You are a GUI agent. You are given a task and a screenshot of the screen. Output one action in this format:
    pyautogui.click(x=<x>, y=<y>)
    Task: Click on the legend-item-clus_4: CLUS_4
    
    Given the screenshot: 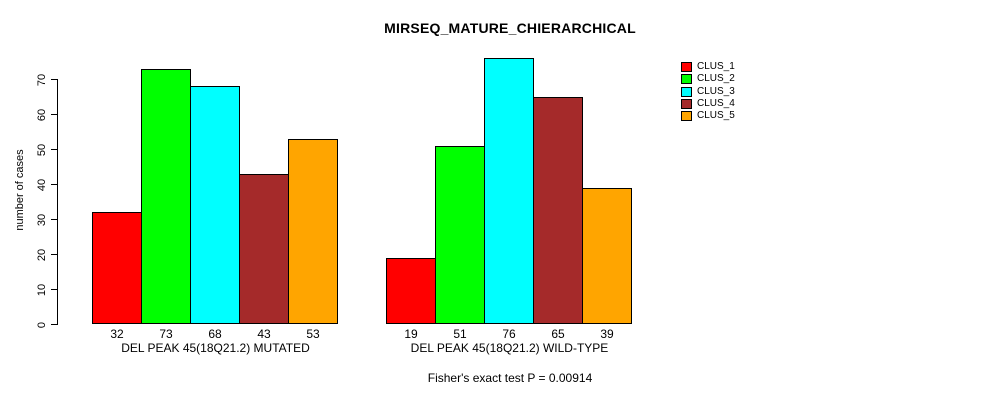 What is the action you would take?
    pyautogui.click(x=708, y=104)
    